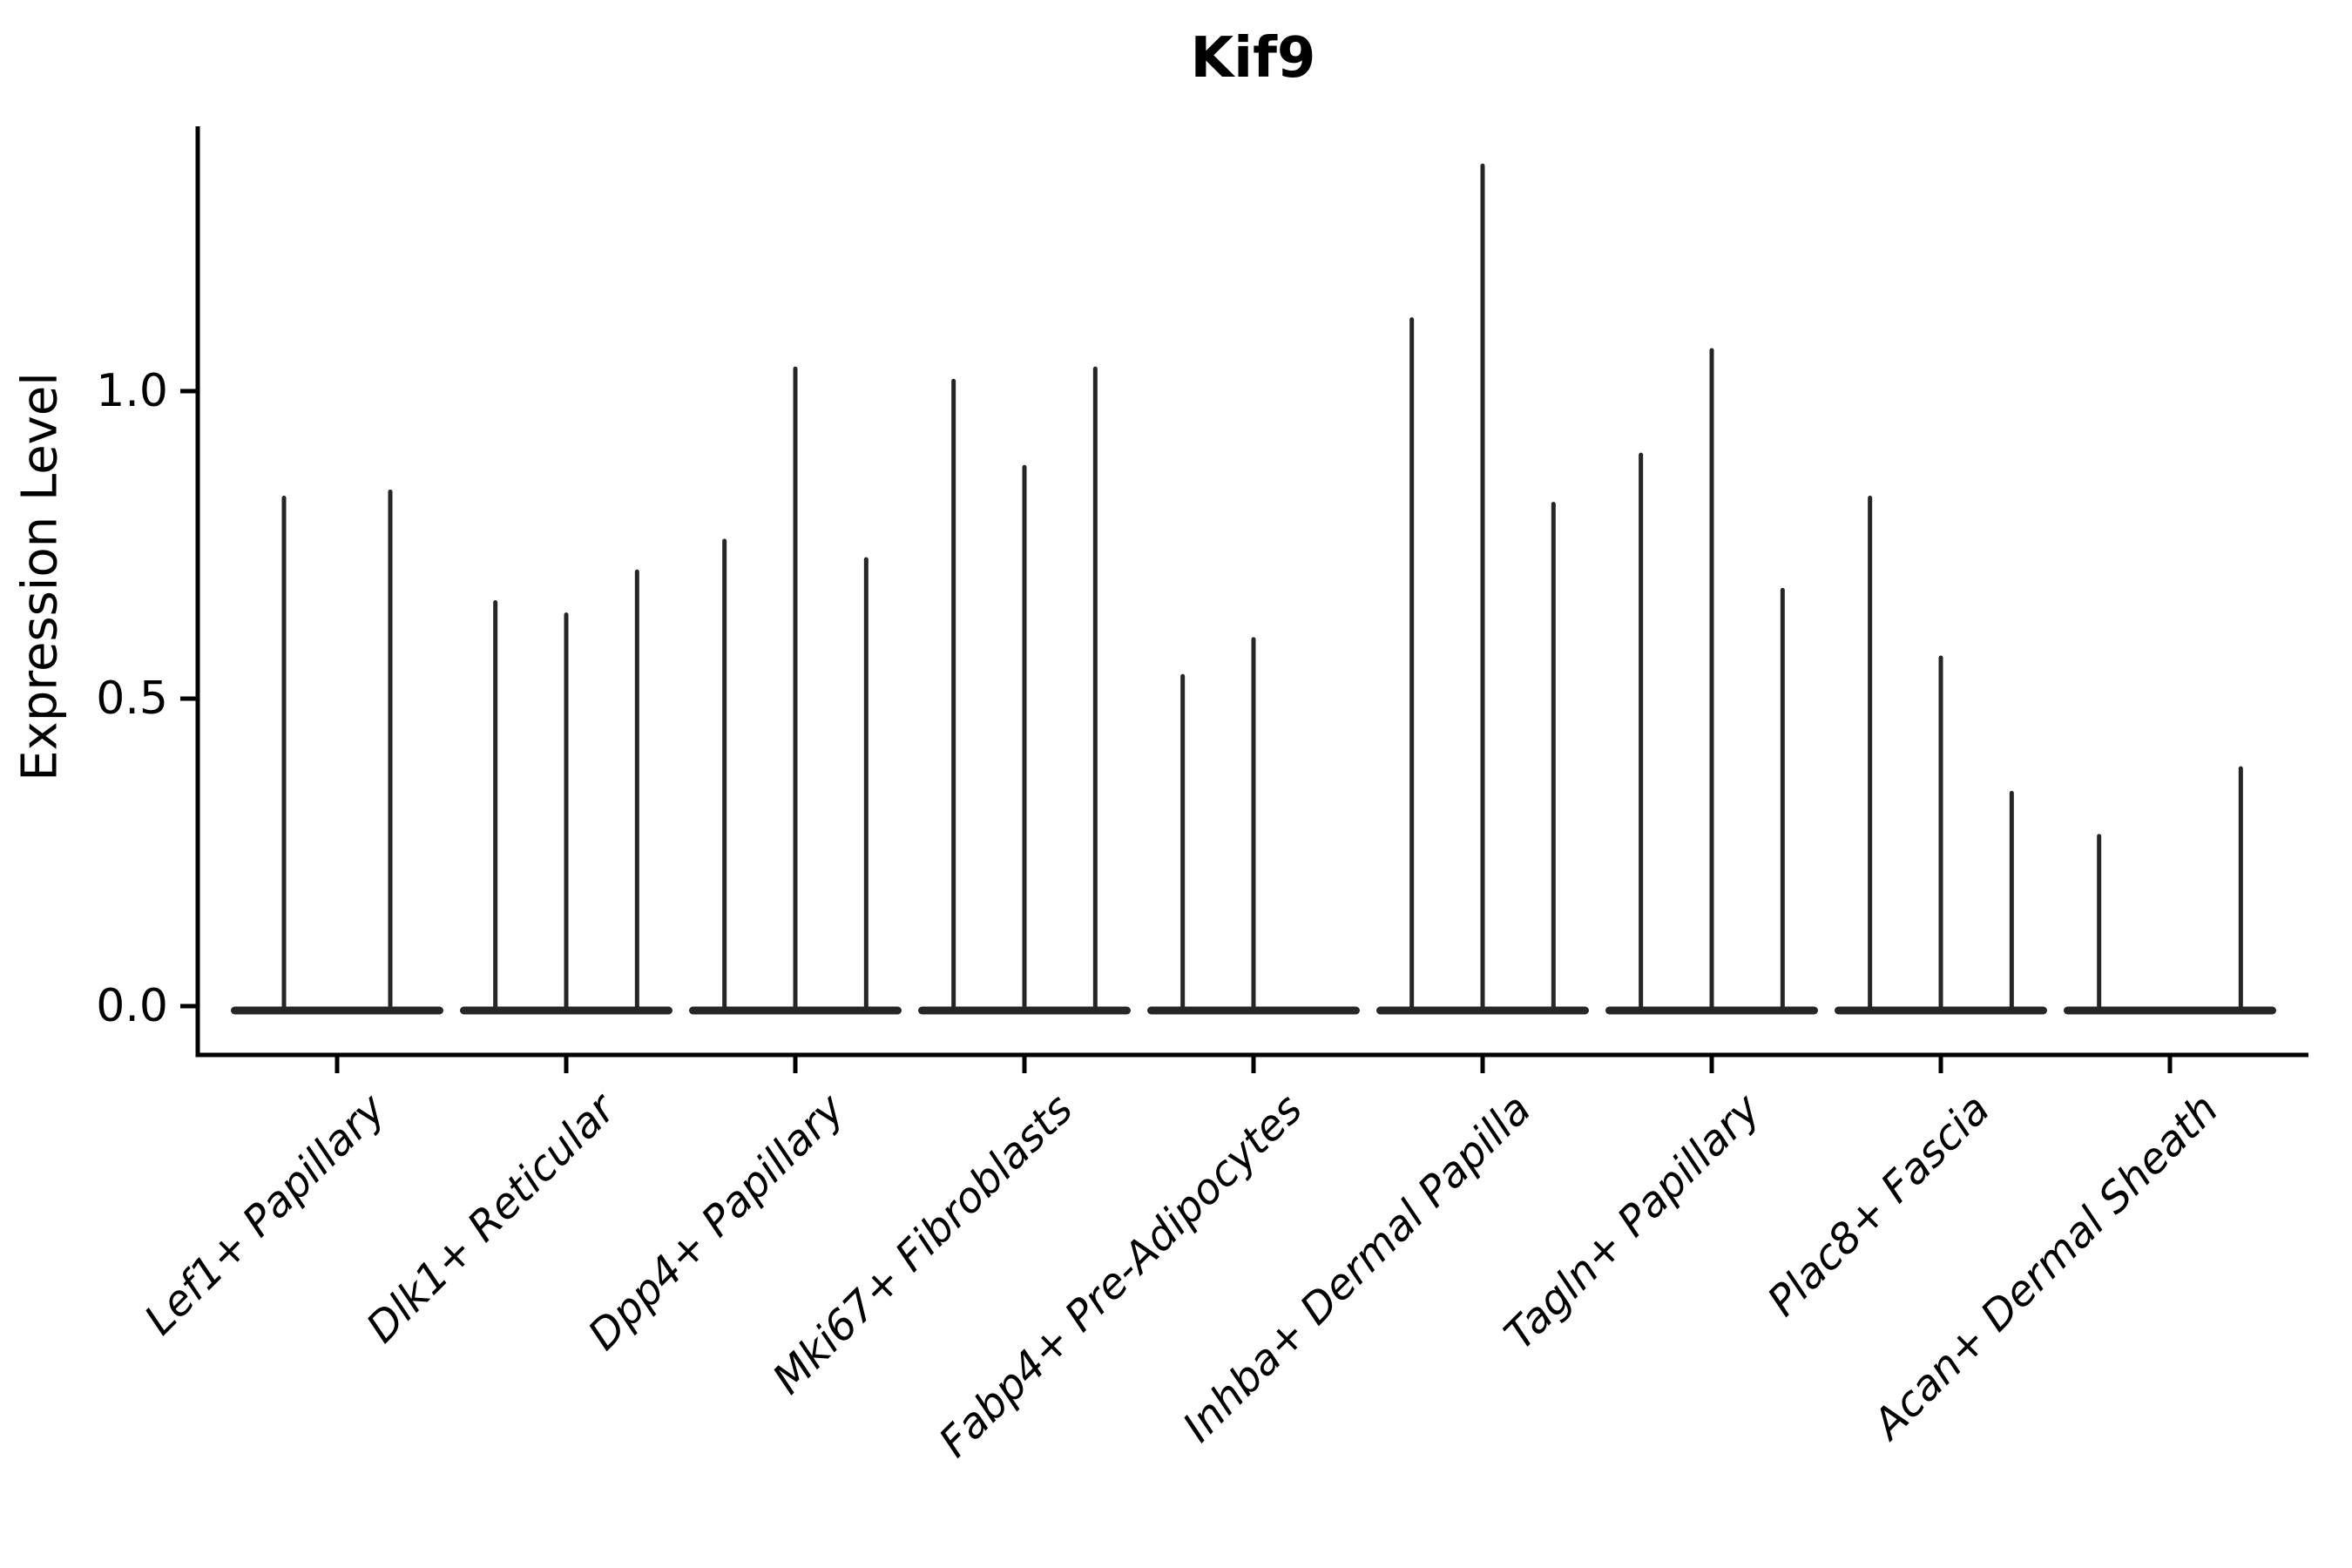 The image size is (2352, 1568). What do you see at coordinates (40, 576) in the screenshot?
I see `y-axis-label: Expression Level` at bounding box center [40, 576].